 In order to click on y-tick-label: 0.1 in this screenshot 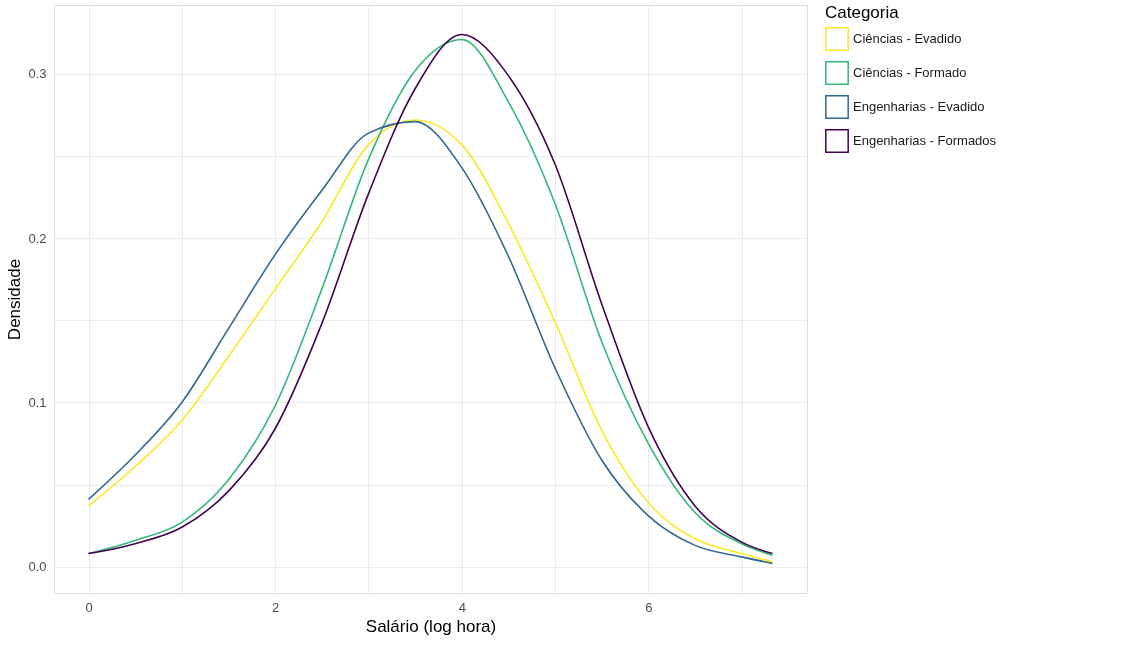, I will do `click(37, 402)`.